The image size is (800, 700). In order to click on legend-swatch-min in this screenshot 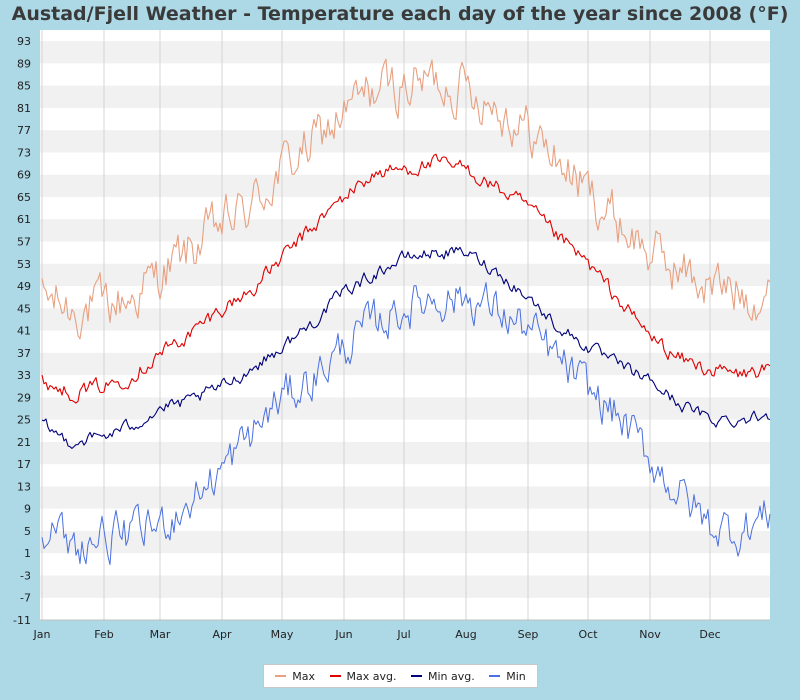, I will do `click(495, 676)`.